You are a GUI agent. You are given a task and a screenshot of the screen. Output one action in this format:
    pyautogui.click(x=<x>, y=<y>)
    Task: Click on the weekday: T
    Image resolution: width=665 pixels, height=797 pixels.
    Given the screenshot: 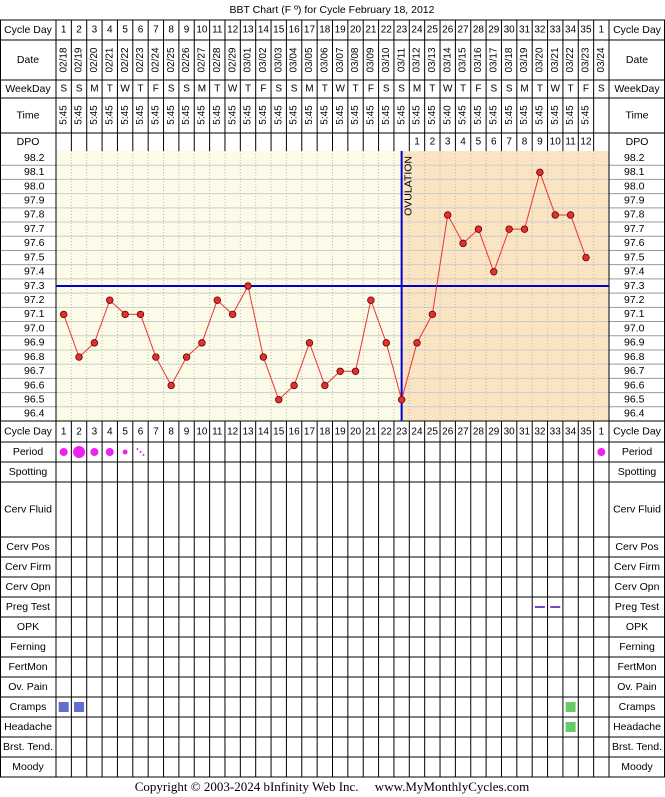 What is the action you would take?
    pyautogui.click(x=571, y=89)
    